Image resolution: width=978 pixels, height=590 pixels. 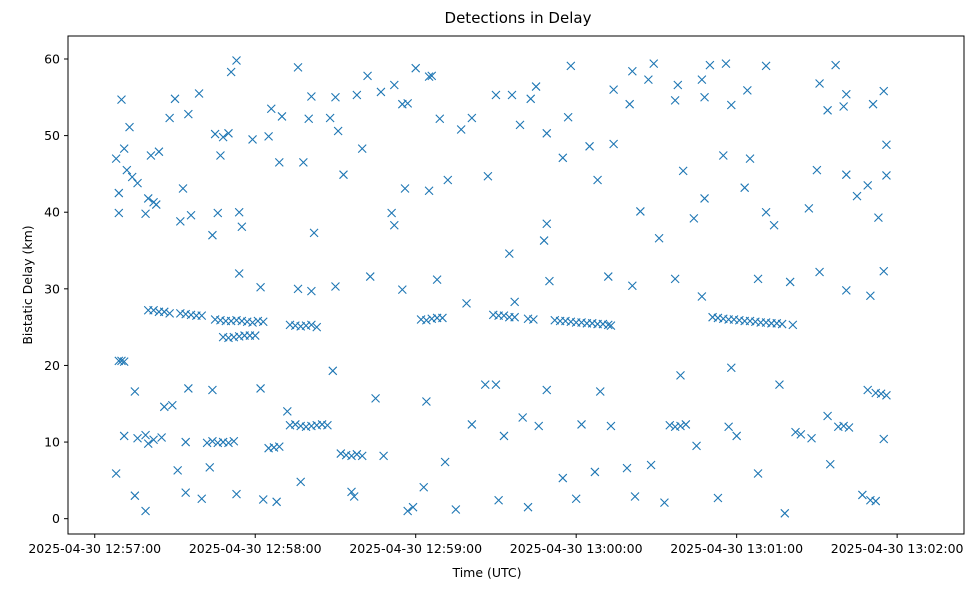 I want to click on y-axis-title: Bistatic Delay (km), so click(x=27, y=284).